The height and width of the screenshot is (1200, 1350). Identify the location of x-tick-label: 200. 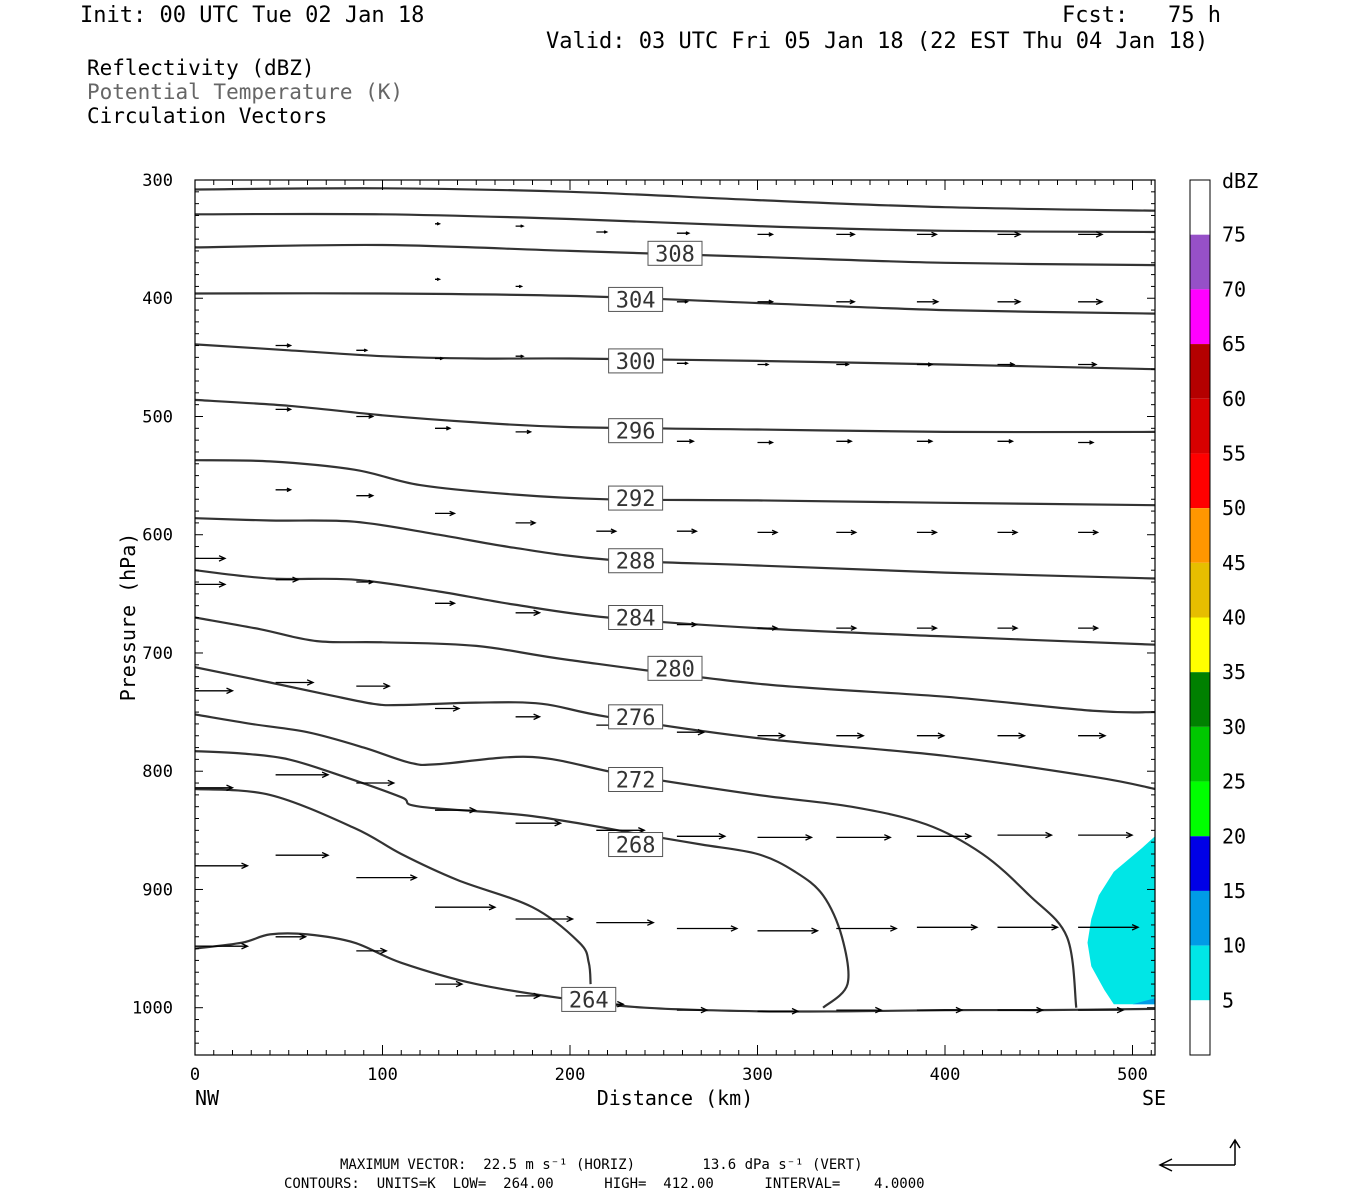
(570, 1075).